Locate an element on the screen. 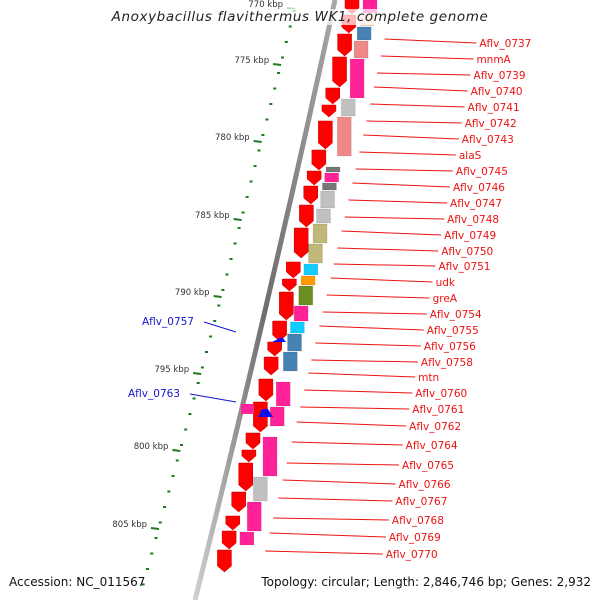 The height and width of the screenshot is (600, 600). accession-text: Accession: NC_011567 is located at coordinates (77, 582).